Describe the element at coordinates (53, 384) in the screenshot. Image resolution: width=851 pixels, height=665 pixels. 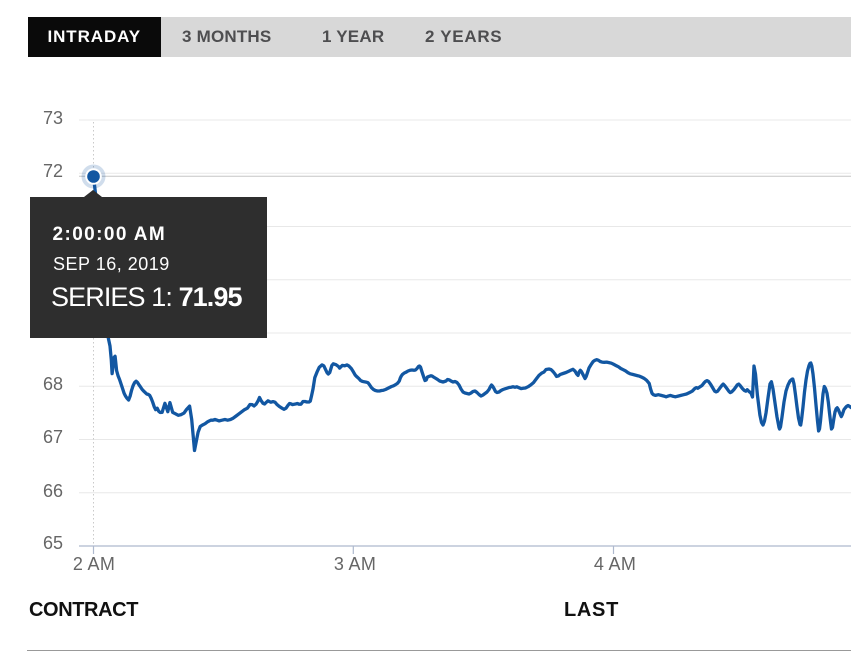
I see `svg-text: 68` at that location.